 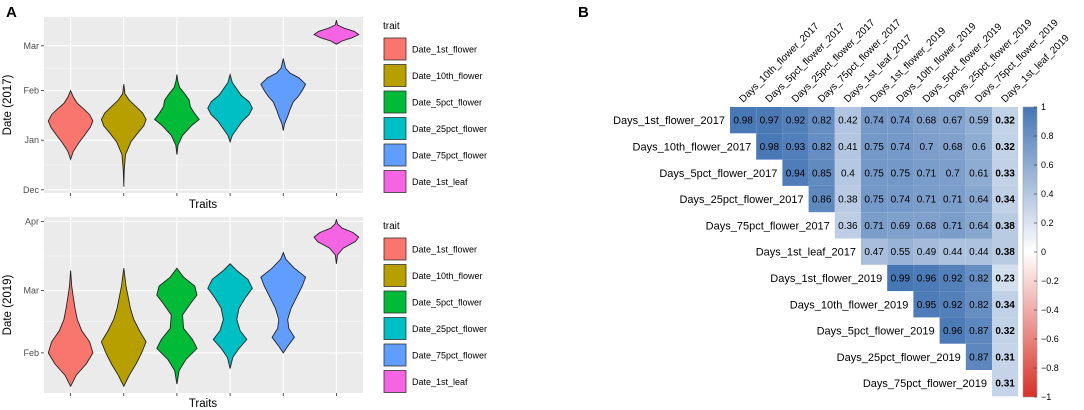 What do you see at coordinates (1047, 136) in the screenshot?
I see `colorbar-tick-label: 0.8` at bounding box center [1047, 136].